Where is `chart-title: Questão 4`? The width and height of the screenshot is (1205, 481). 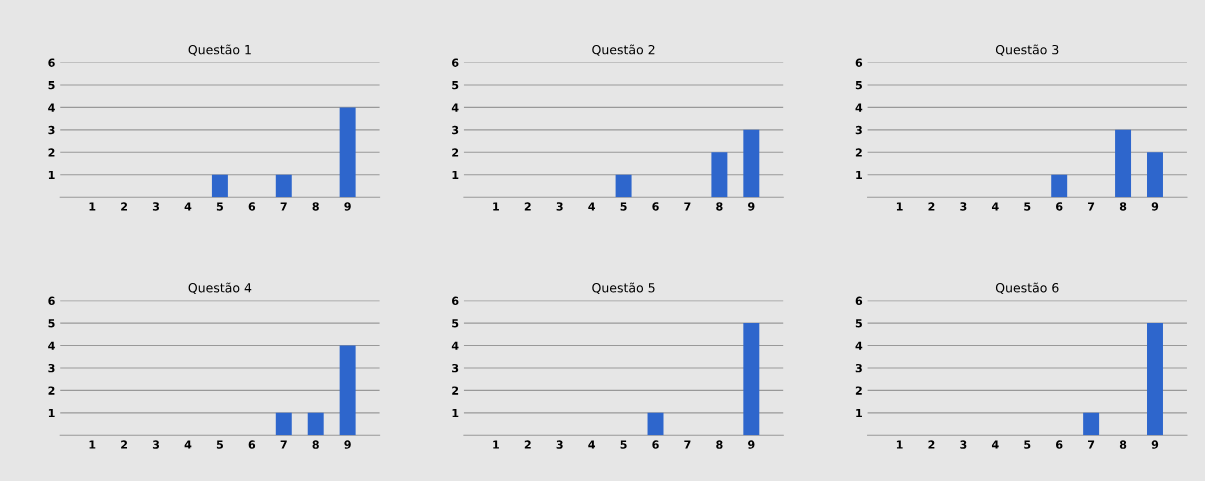 chart-title: Questão 4 is located at coordinates (220, 288).